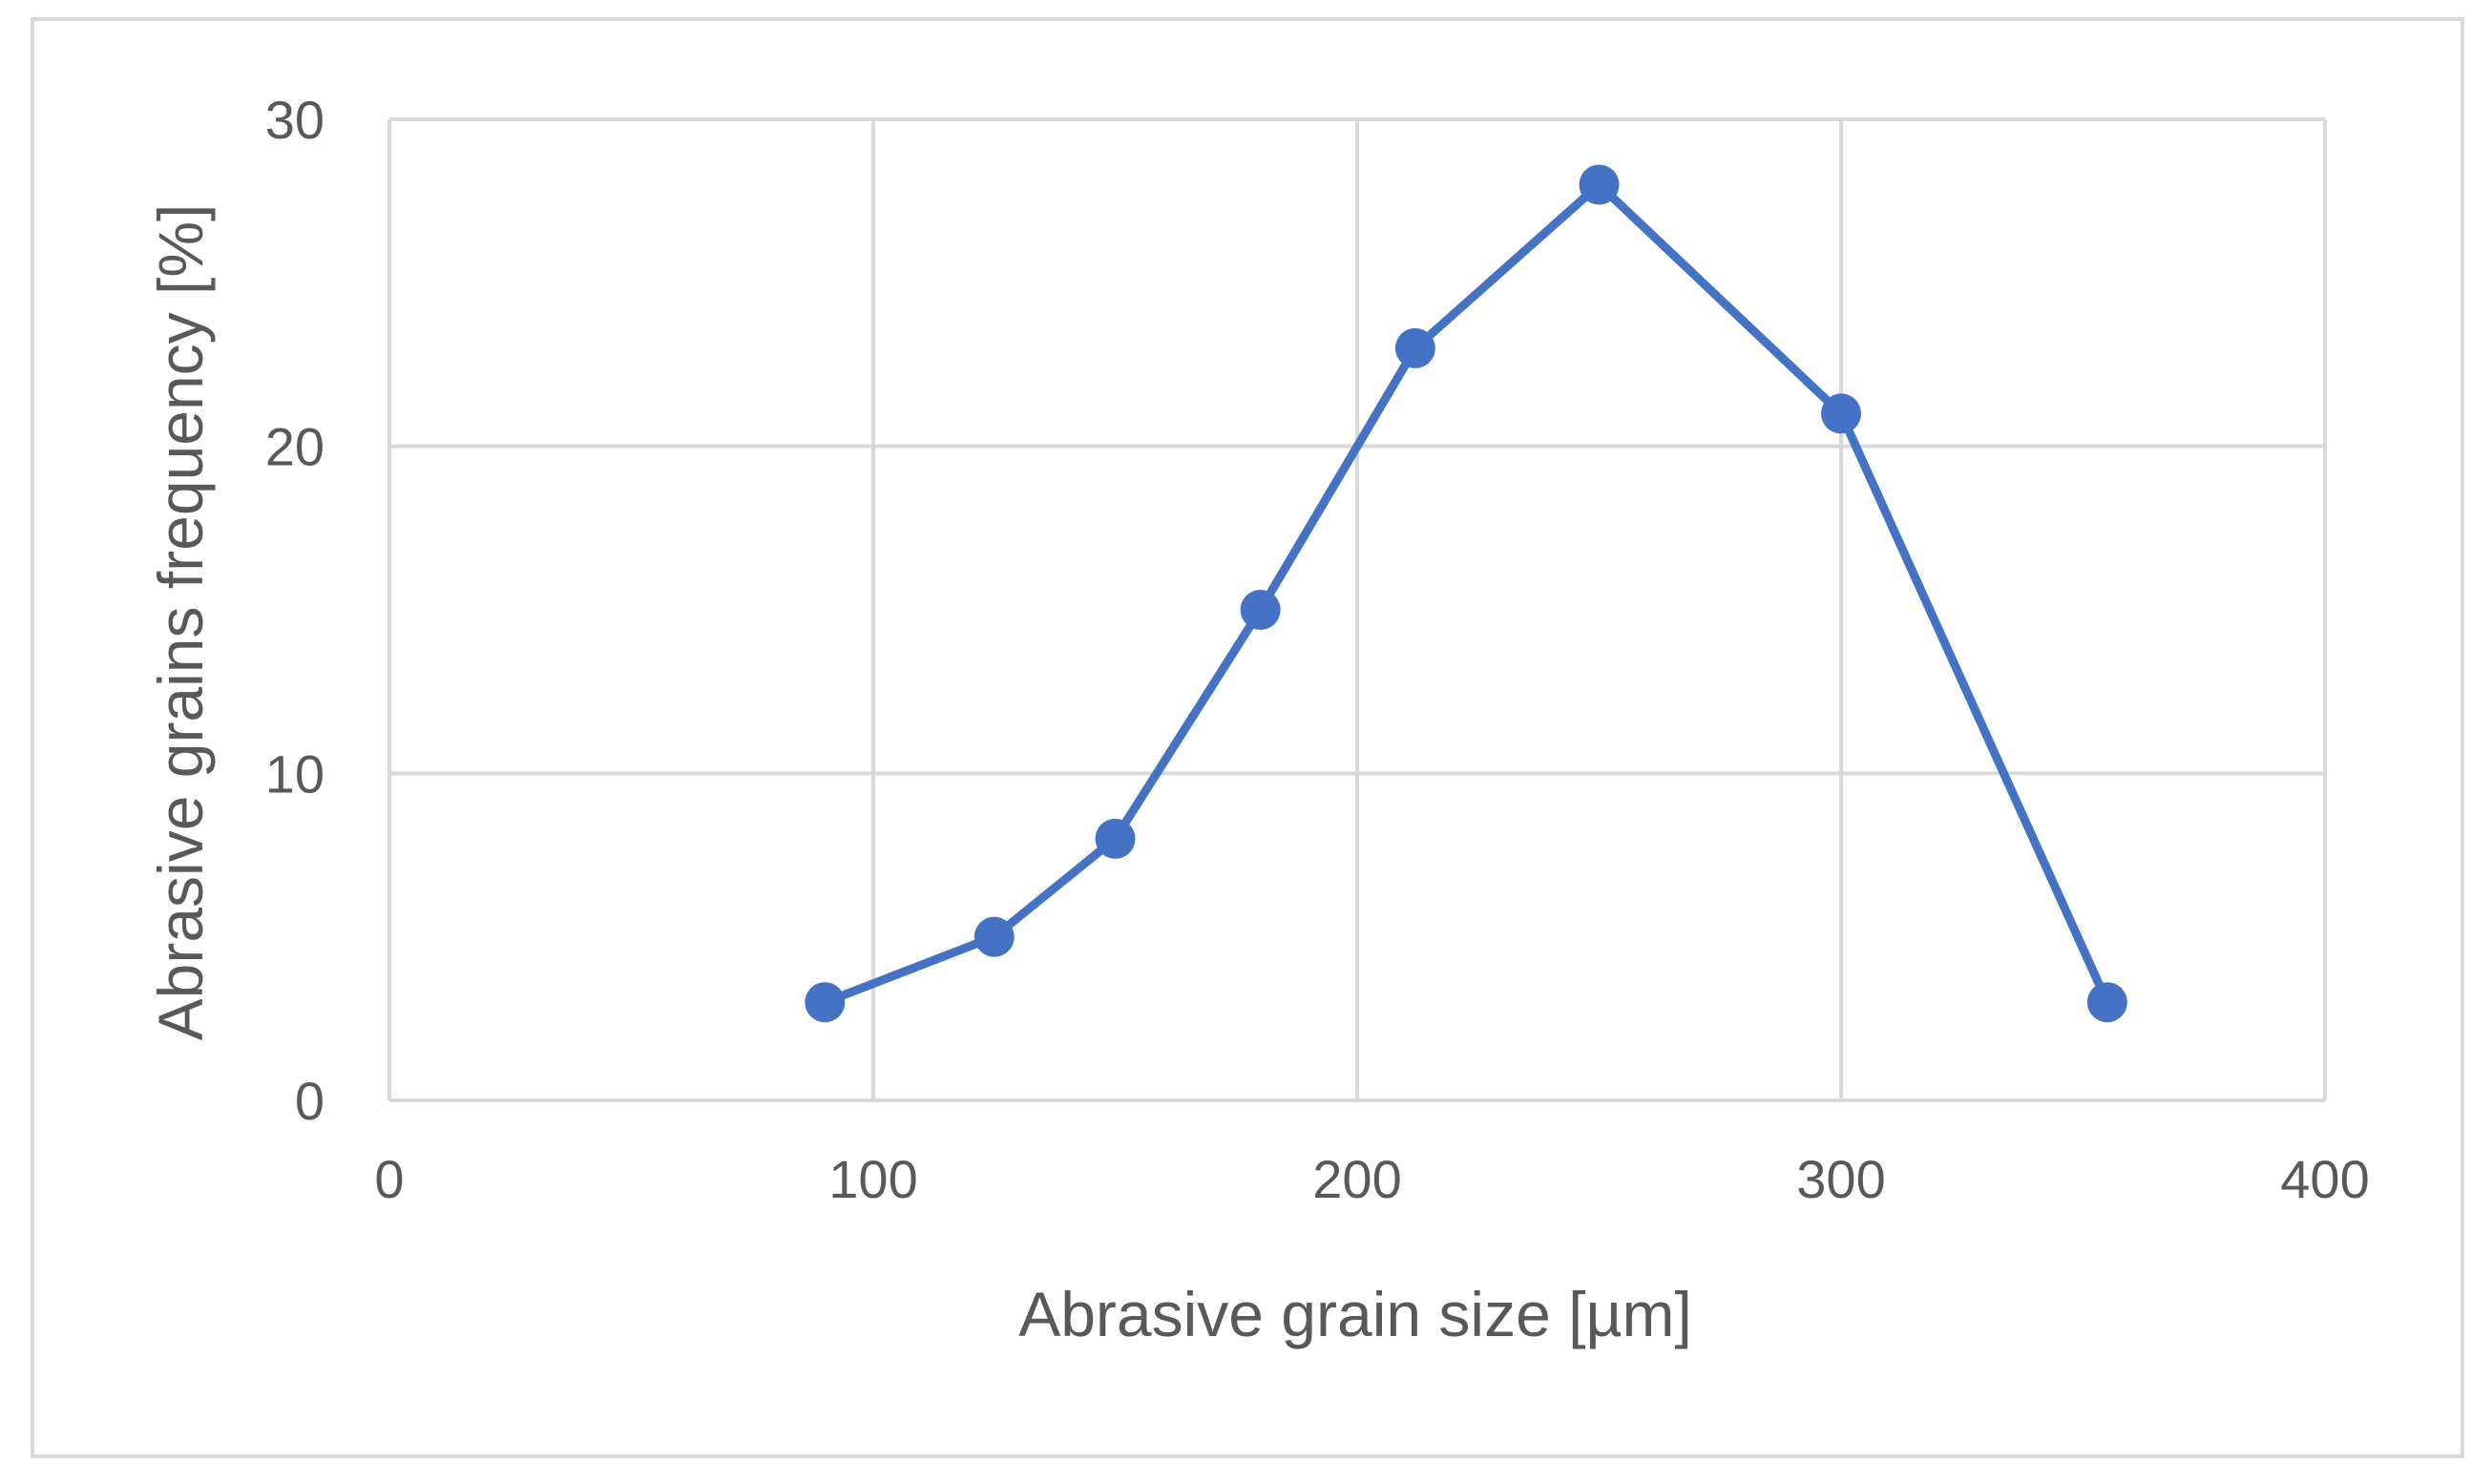 Image resolution: width=2492 pixels, height=1484 pixels. I want to click on x-axis-label: Abrasive grain size [µm], so click(1355, 1314).